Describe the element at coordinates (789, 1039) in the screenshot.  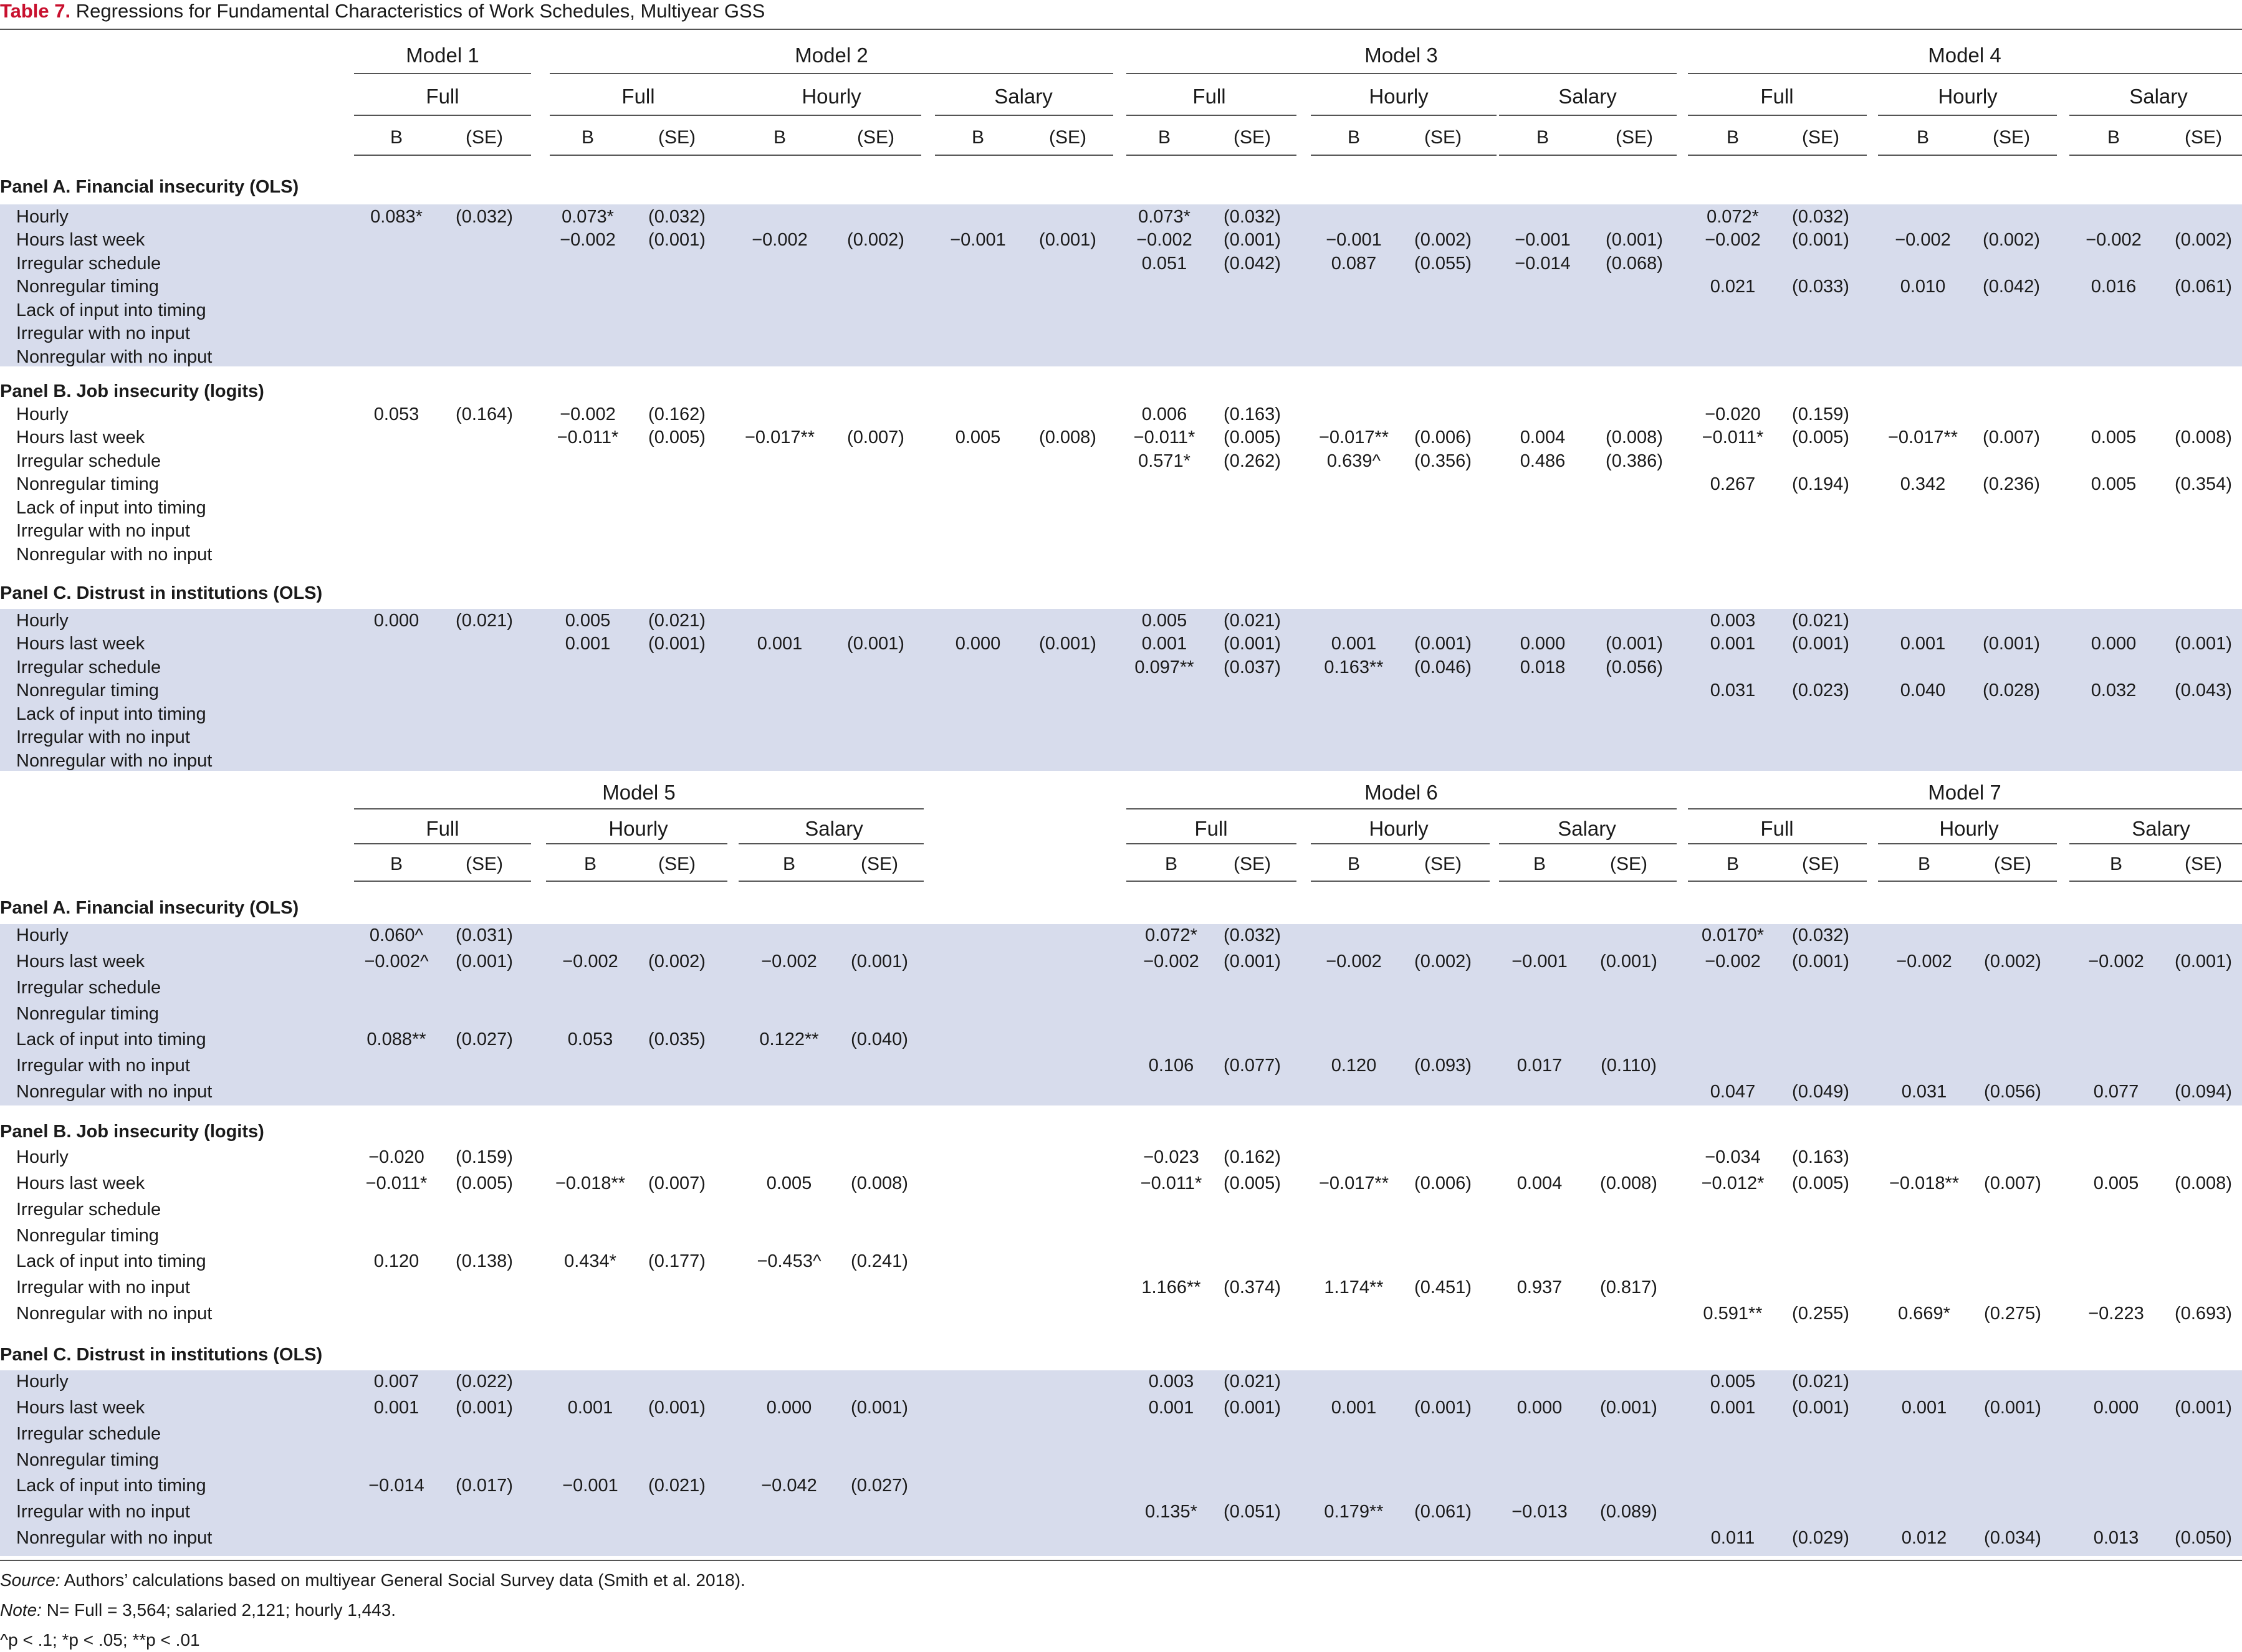
I see `coefficient-cell: 0.122**` at that location.